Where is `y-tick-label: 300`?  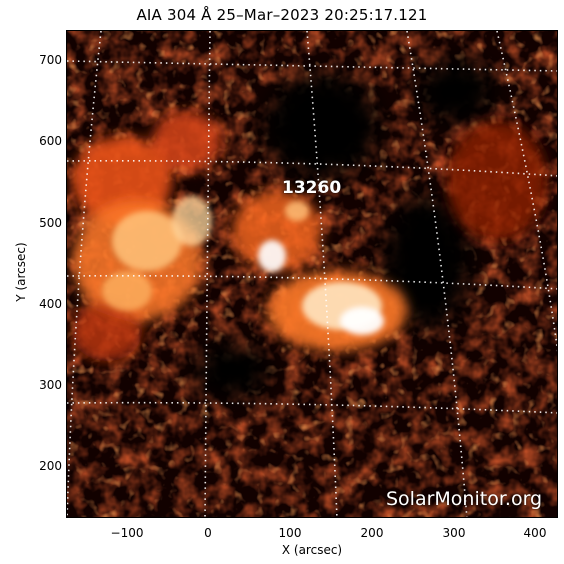 y-tick-label: 300 is located at coordinates (50, 385).